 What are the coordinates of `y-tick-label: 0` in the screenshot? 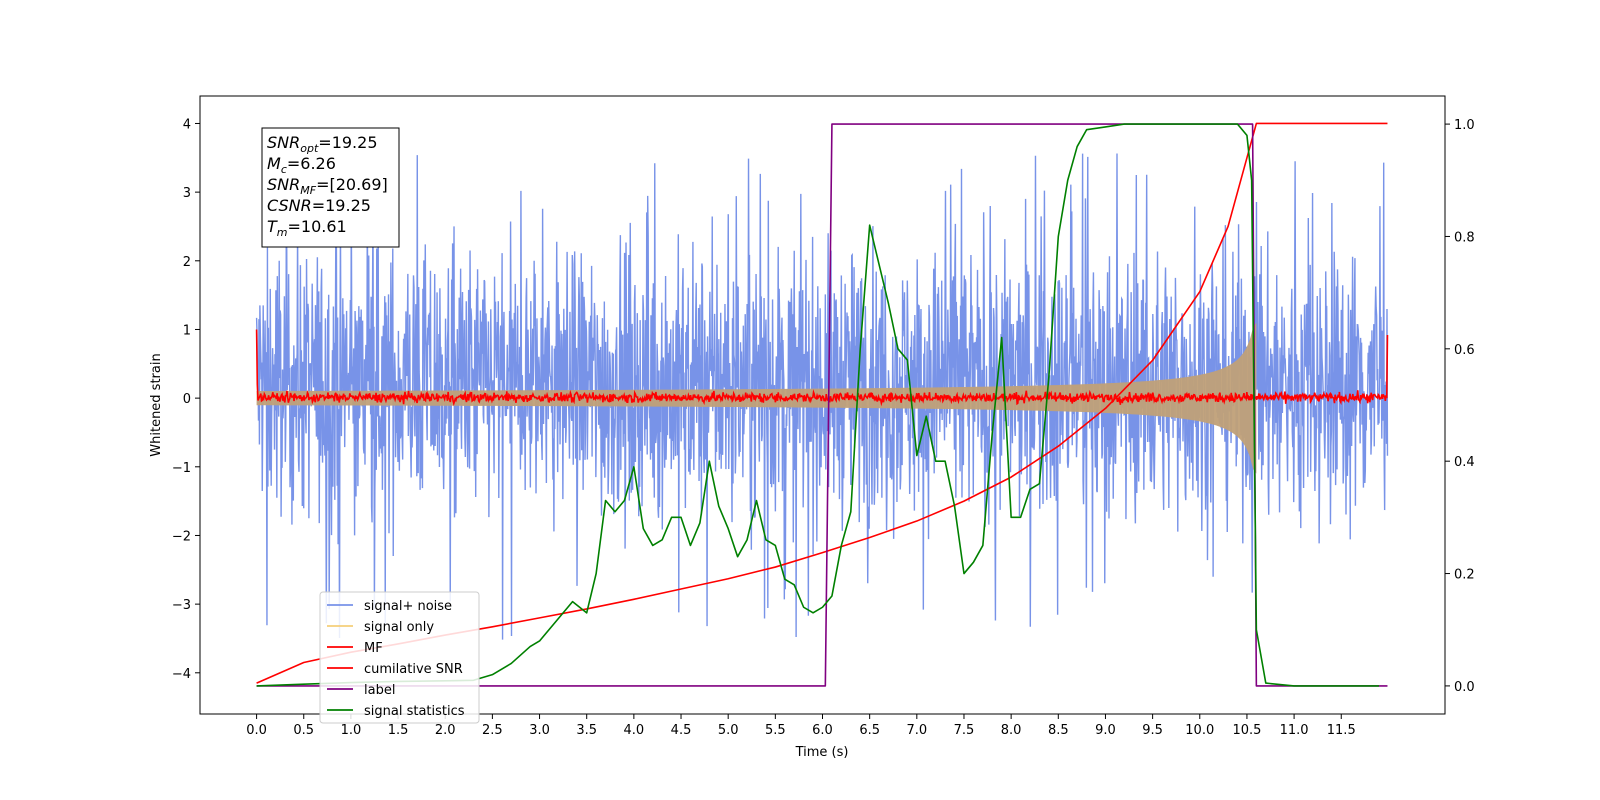 It's located at (187, 399).